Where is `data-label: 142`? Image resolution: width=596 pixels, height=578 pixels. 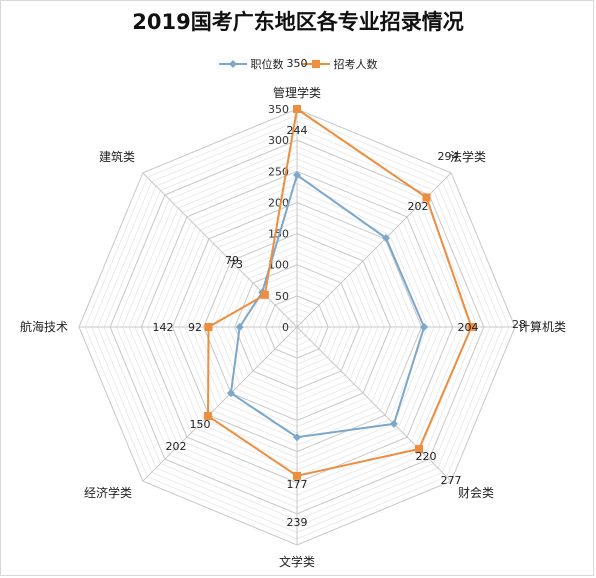
data-label: 142 is located at coordinates (163, 327).